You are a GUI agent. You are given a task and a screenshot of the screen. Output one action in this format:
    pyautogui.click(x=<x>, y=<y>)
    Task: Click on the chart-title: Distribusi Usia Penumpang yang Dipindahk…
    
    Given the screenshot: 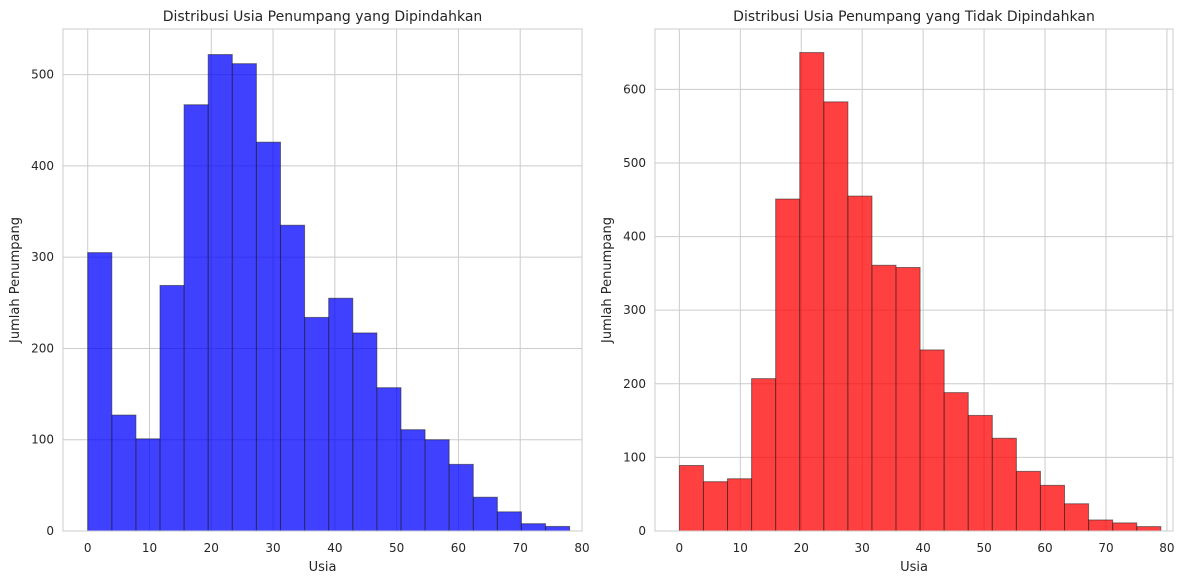 What is the action you would take?
    pyautogui.click(x=323, y=17)
    